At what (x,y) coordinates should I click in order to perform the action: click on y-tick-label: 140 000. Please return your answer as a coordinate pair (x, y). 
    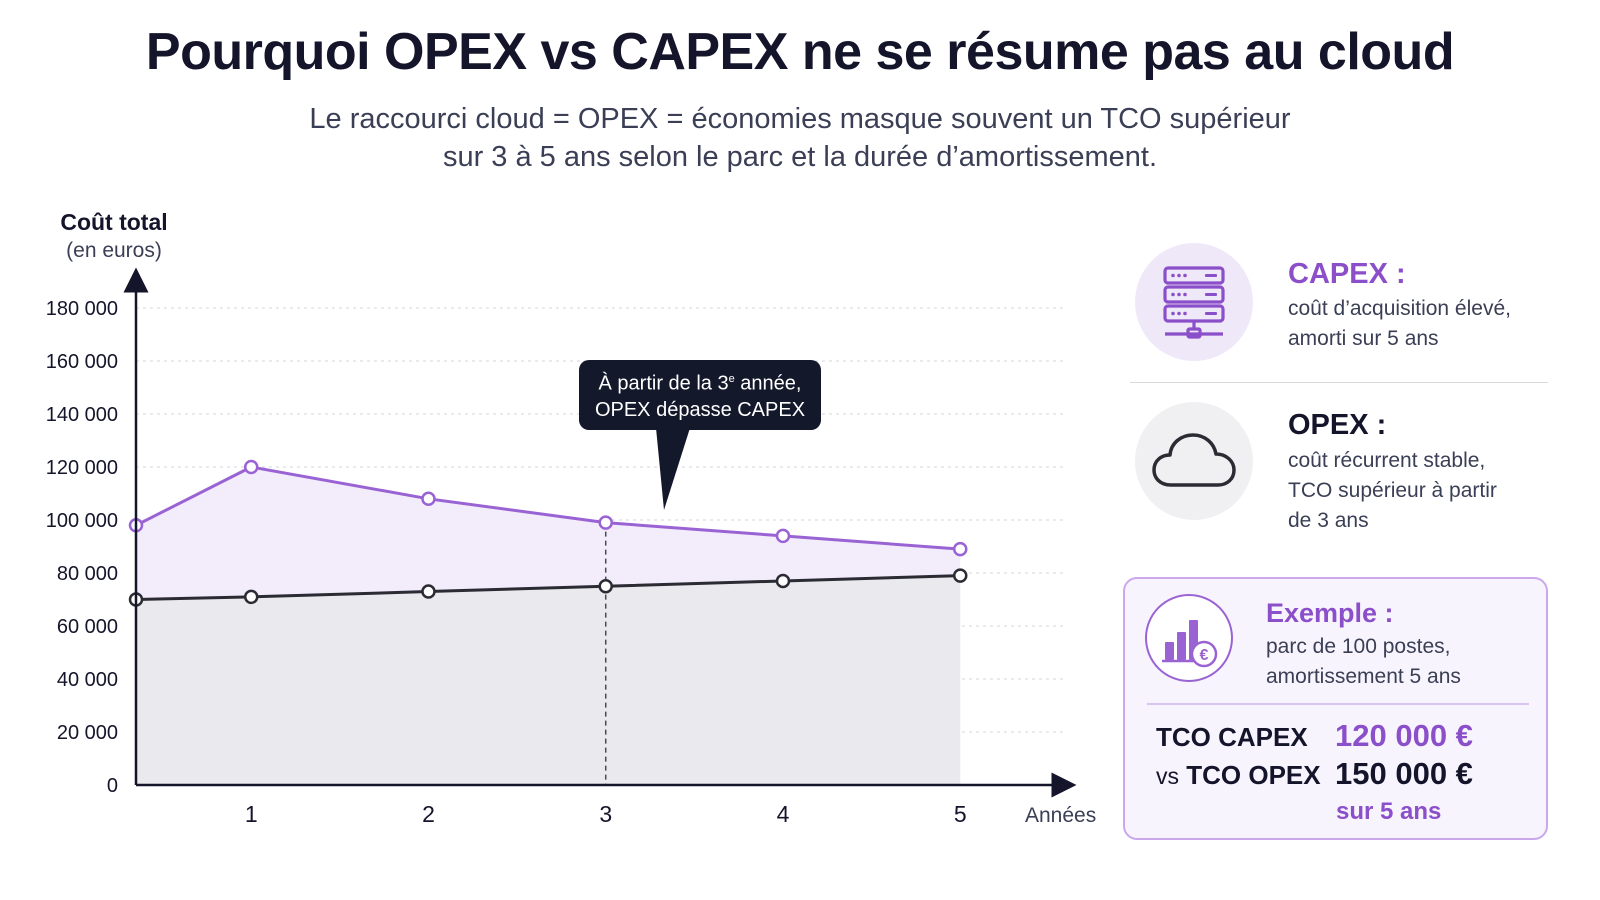
    Looking at the image, I should click on (82, 415).